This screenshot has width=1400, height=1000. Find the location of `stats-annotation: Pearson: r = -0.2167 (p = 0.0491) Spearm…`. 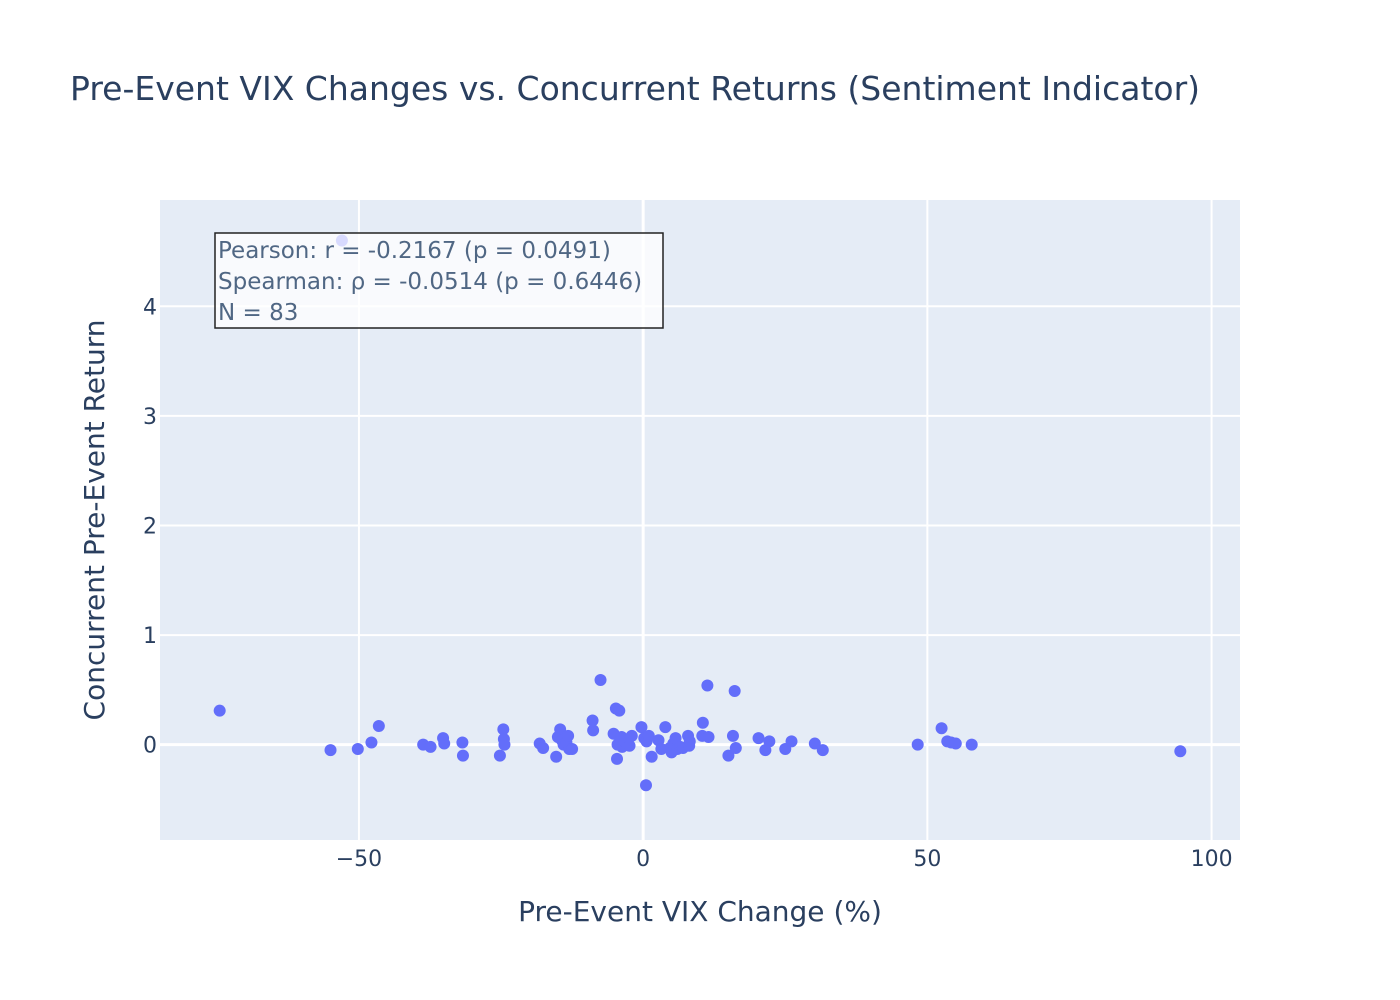

stats-annotation: Pearson: r = -0.2167 (p = 0.0491) Spearm… is located at coordinates (439, 280).